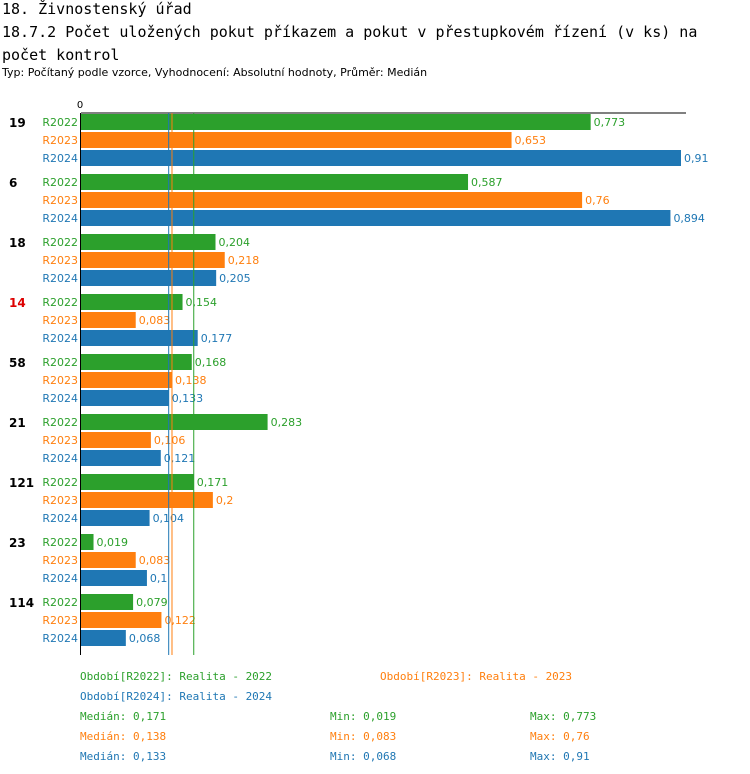  Describe the element at coordinates (689, 218) in the screenshot. I see `data-label: 0,894` at that location.